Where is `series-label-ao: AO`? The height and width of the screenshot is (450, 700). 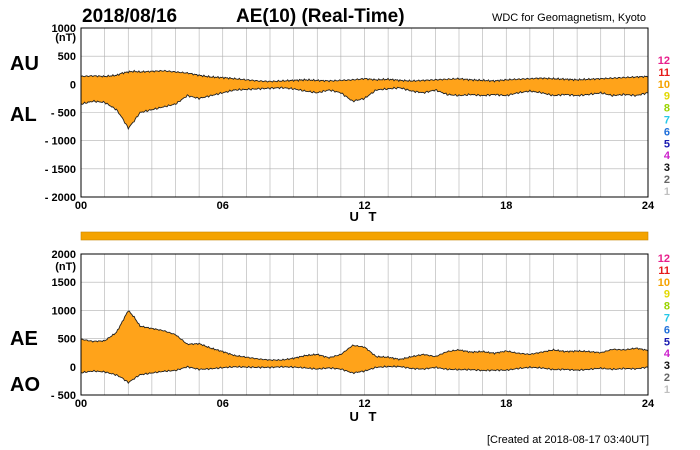 series-label-ao: AO is located at coordinates (25, 385).